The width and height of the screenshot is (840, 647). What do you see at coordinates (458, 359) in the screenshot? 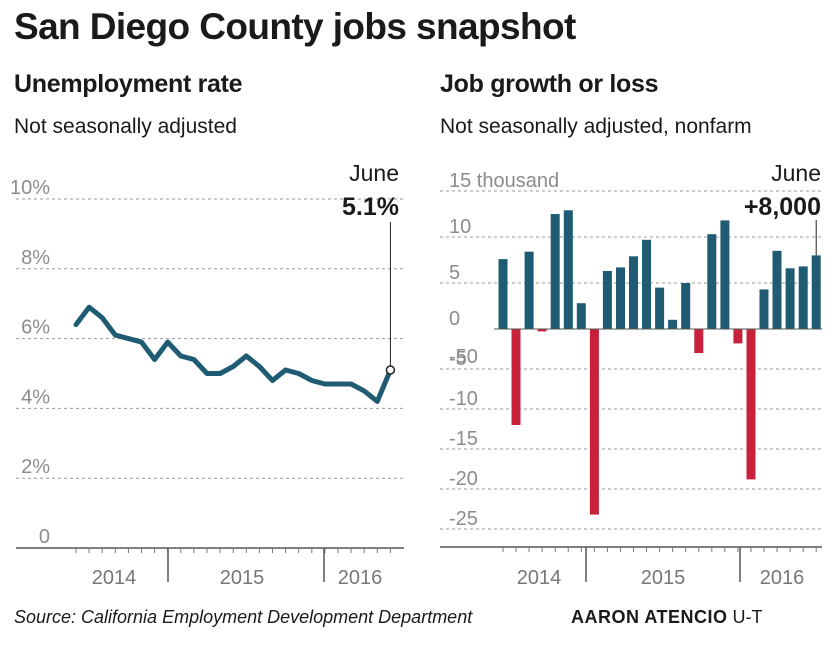
I see `job-growth-y-tick-label: -5` at bounding box center [458, 359].